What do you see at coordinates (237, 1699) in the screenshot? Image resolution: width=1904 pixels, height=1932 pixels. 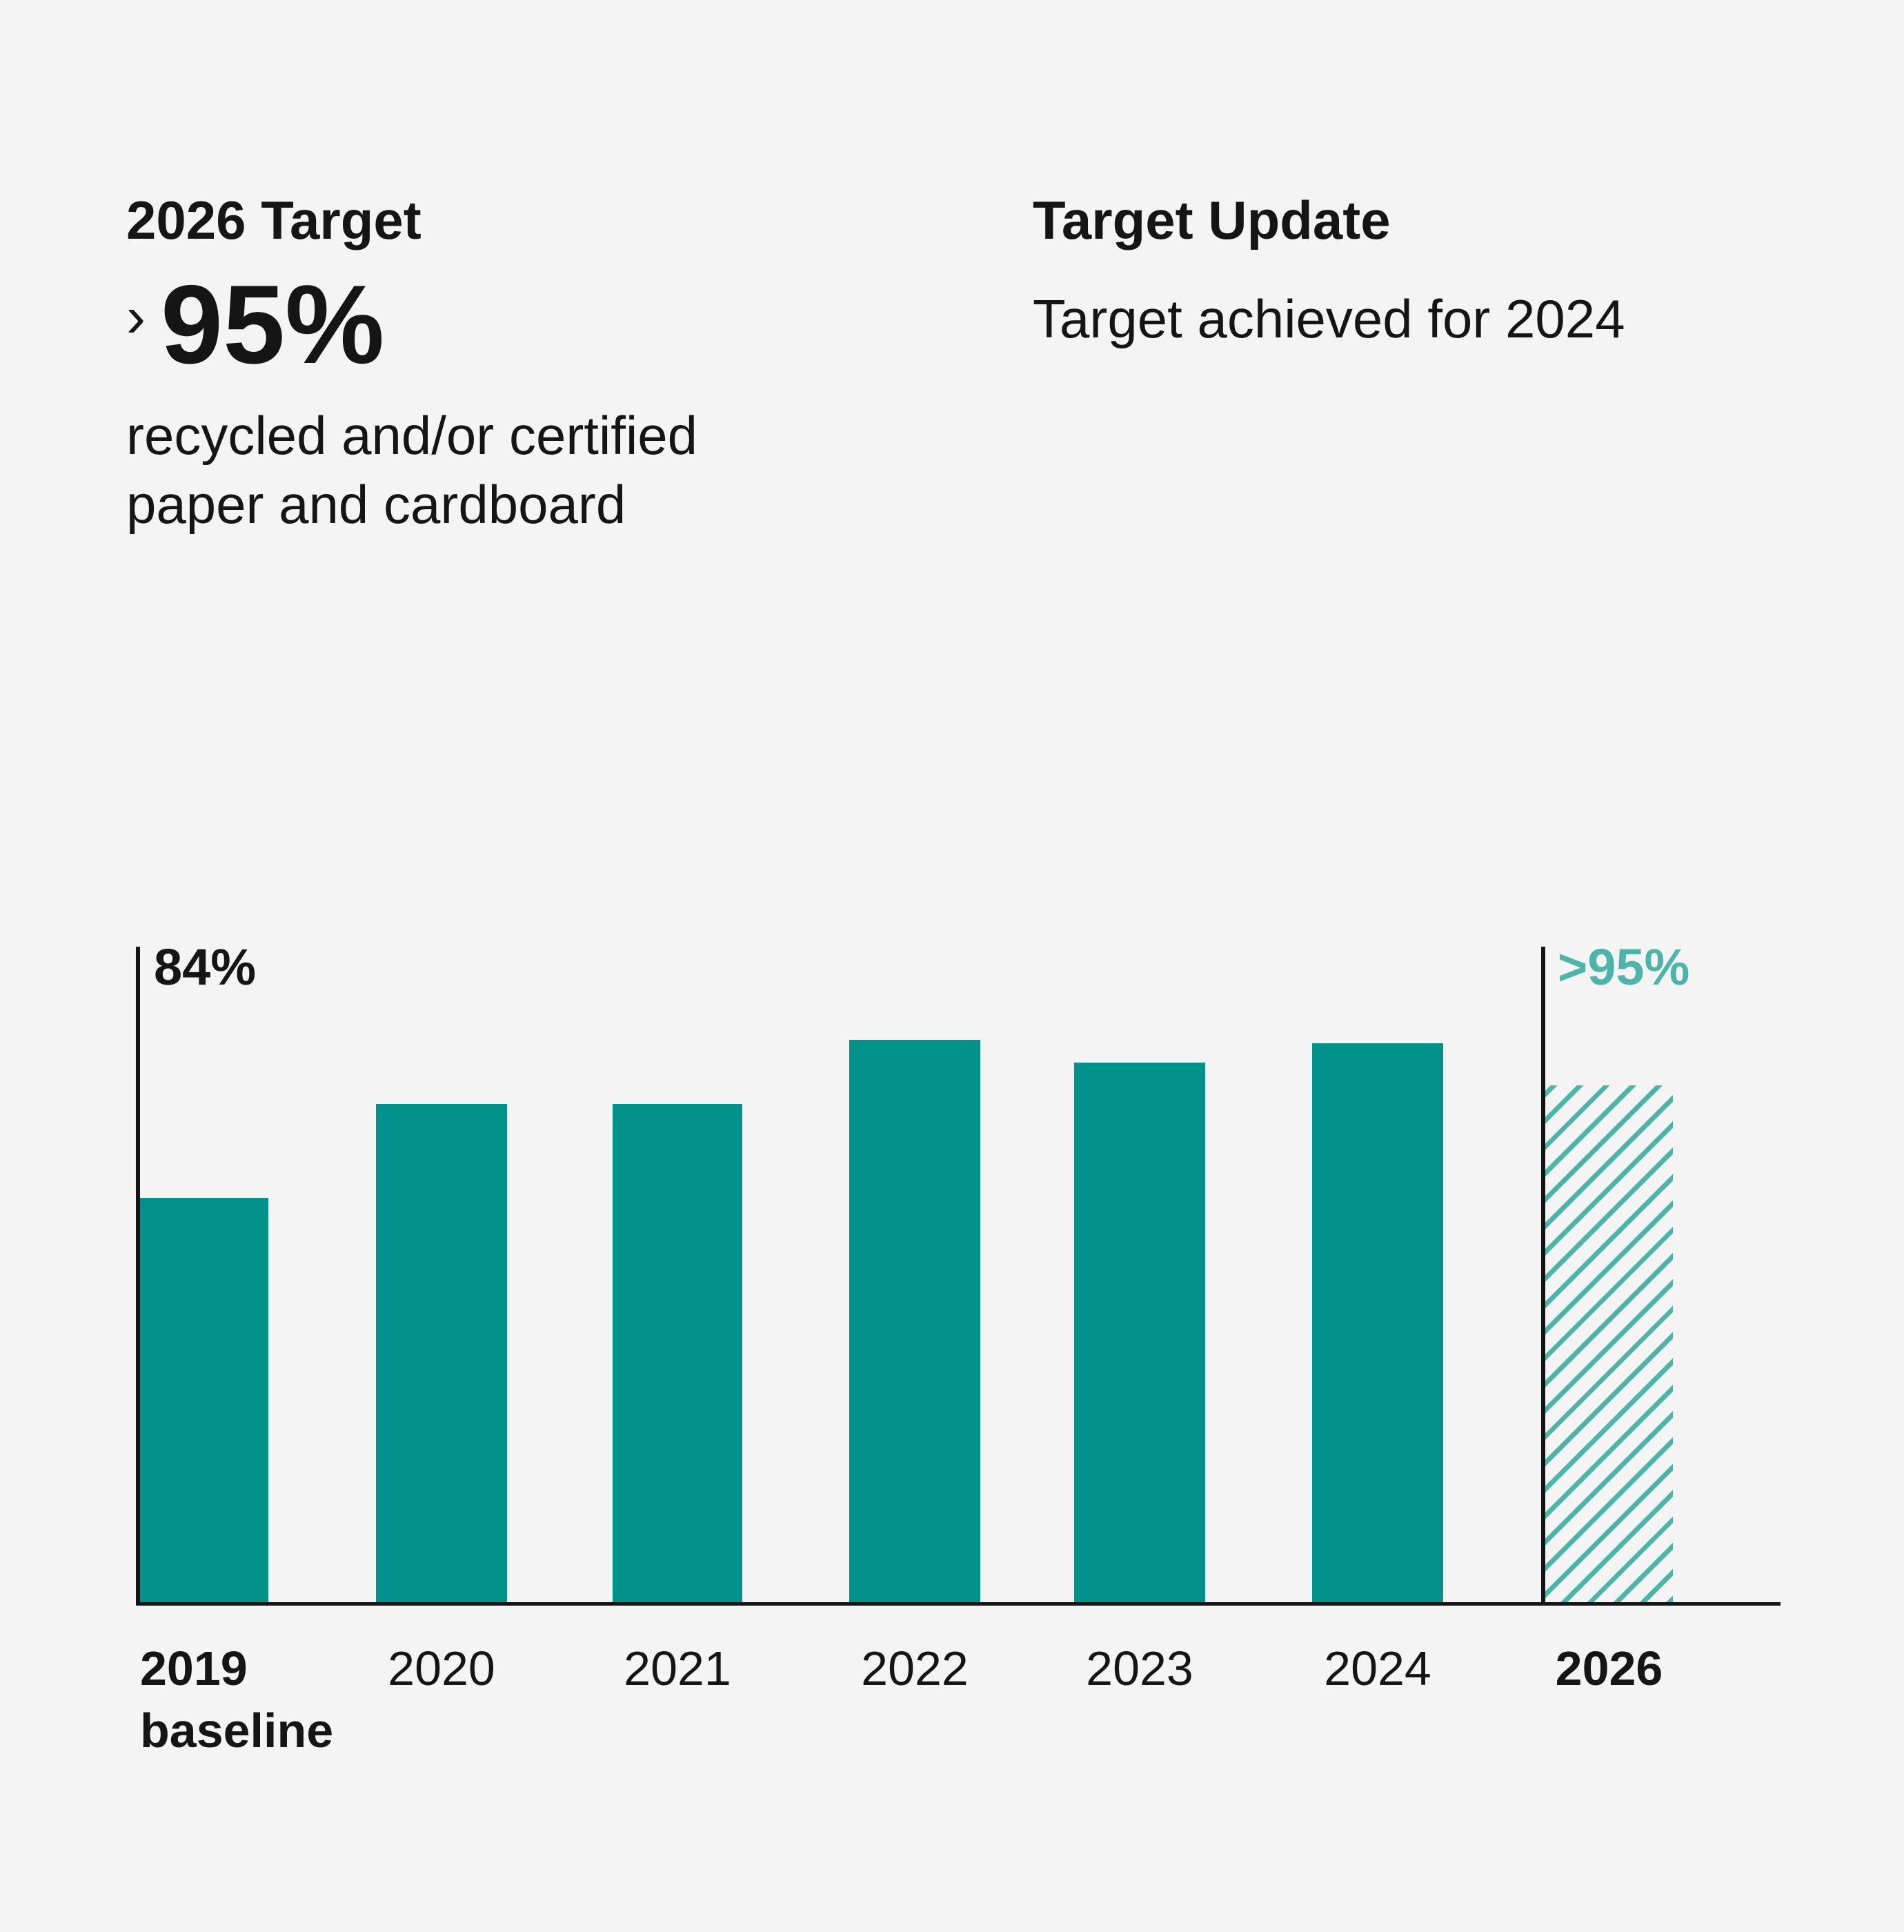 I see `x-axis-label-2019: 2019 baseline` at bounding box center [237, 1699].